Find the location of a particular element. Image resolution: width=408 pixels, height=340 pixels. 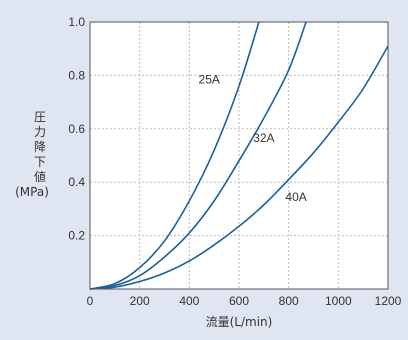

y-axis-label-part: 値 is located at coordinates (40, 176).